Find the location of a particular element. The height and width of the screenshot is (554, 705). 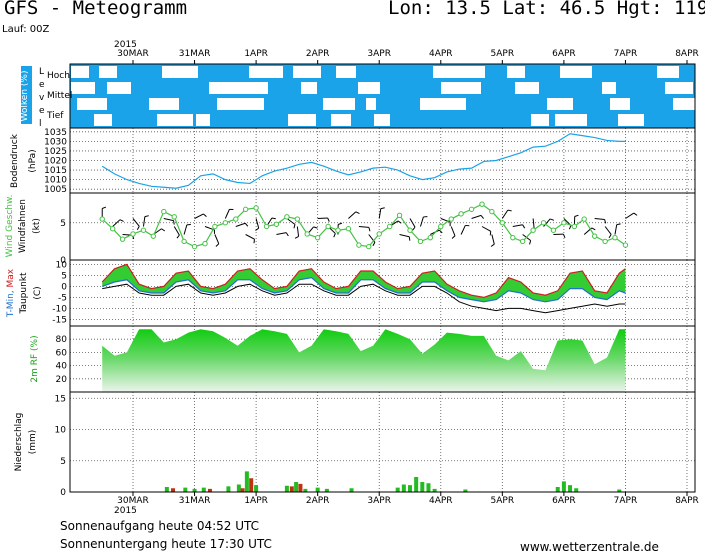

dewpoint-label: Taupunkt is located at coordinates (24, 293).